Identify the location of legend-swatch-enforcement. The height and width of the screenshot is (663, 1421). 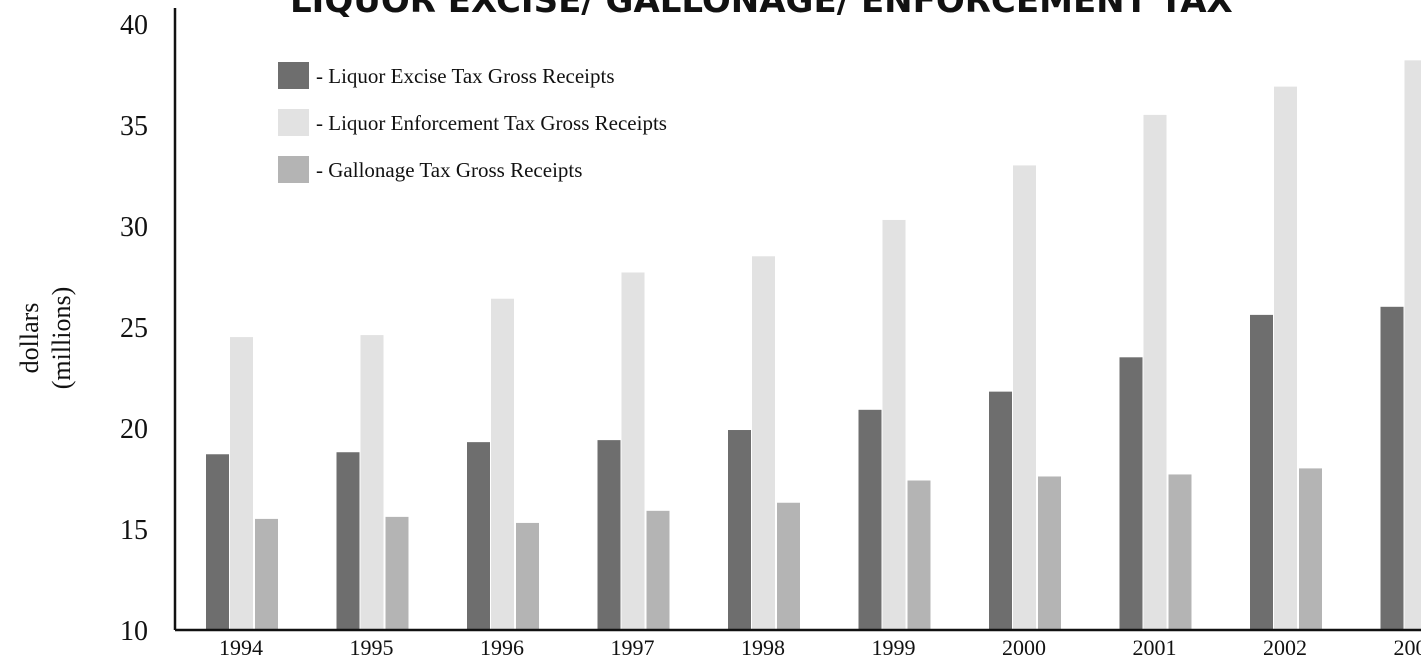
(293, 122).